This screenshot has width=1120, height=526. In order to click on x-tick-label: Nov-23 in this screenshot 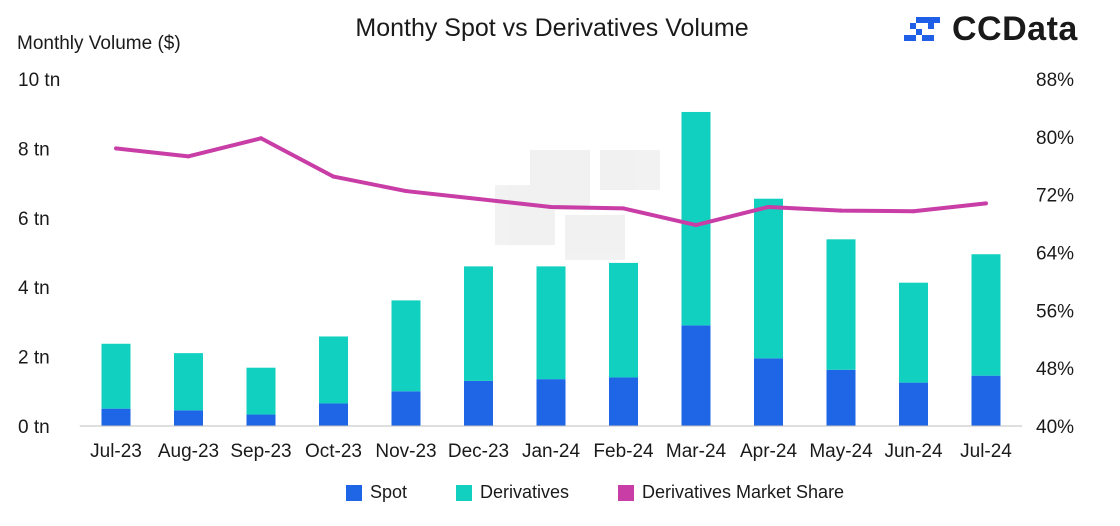, I will do `click(405, 451)`.